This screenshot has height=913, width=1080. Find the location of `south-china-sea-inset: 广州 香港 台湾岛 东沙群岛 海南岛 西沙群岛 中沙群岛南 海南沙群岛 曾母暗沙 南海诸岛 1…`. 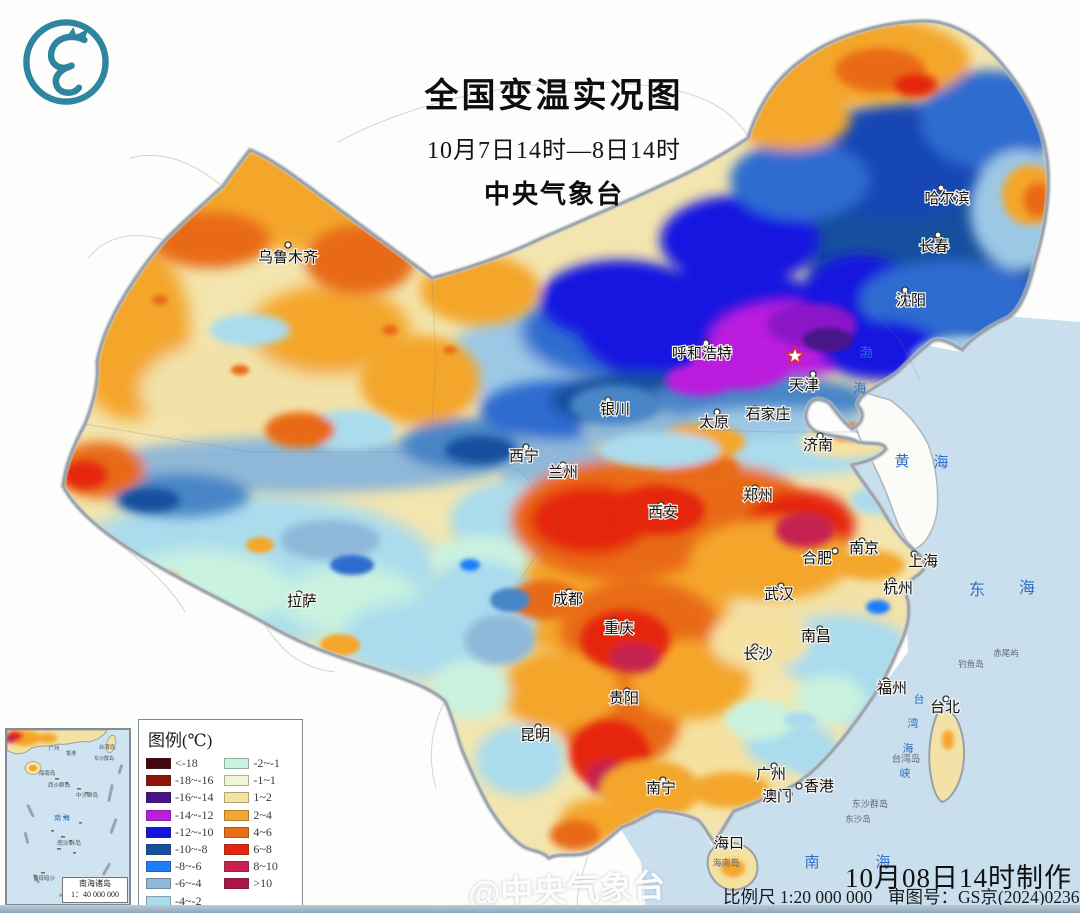

south-china-sea-inset: 广州 香港 台湾岛 东沙群岛 海南岛 西沙群岛 中沙群岛南 海南沙群岛 曾母暗沙 南海诸岛 1… is located at coordinates (68, 817).